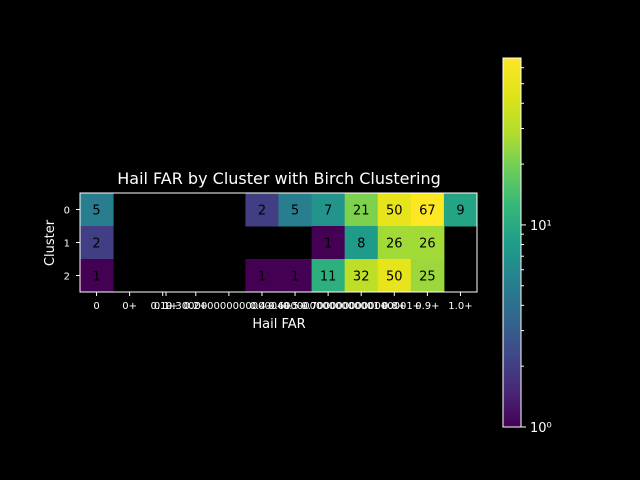 The height and width of the screenshot is (480, 640). I want to click on x-tick-label: 0.30000000000000004+, so click(229, 306).